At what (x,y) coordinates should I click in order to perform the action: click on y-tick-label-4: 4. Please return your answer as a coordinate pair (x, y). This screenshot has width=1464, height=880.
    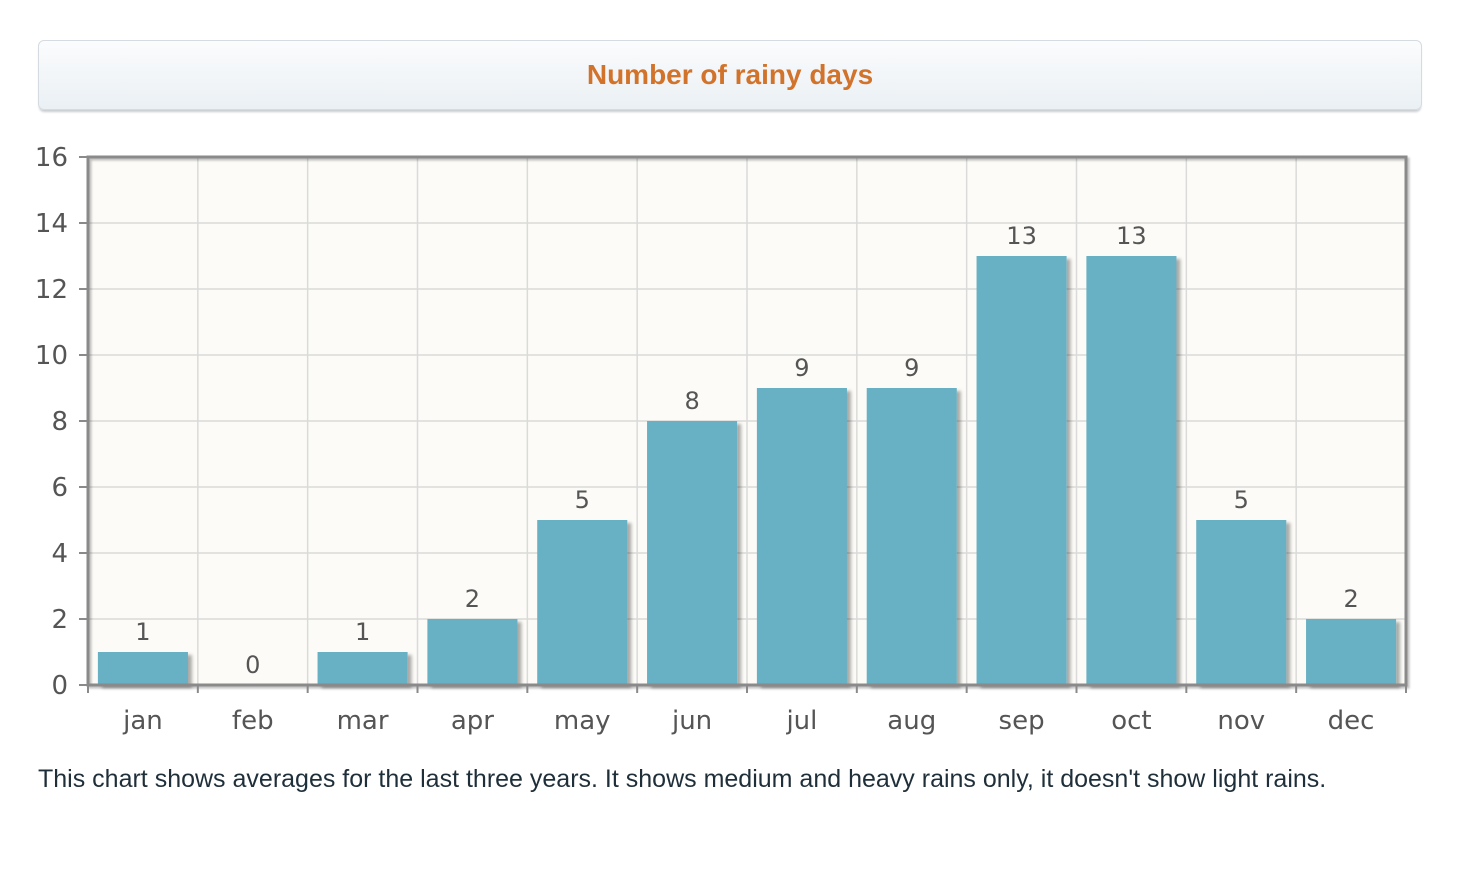
    Looking at the image, I should click on (59, 554).